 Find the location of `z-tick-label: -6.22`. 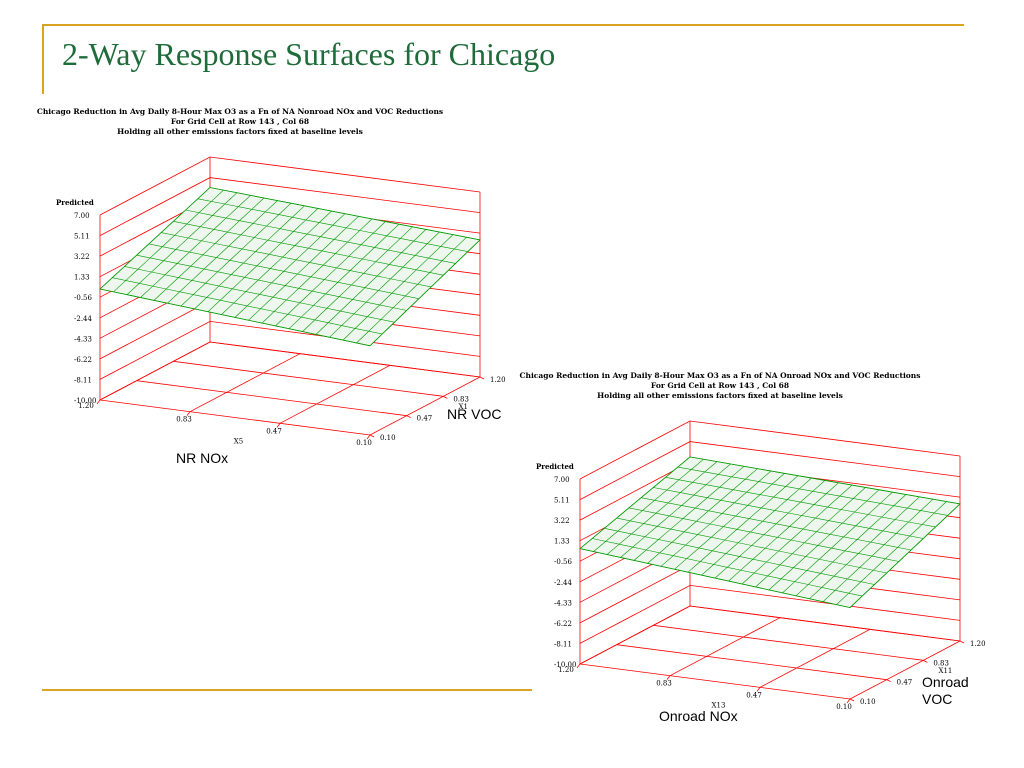

z-tick-label: -6.22 is located at coordinates (563, 624).